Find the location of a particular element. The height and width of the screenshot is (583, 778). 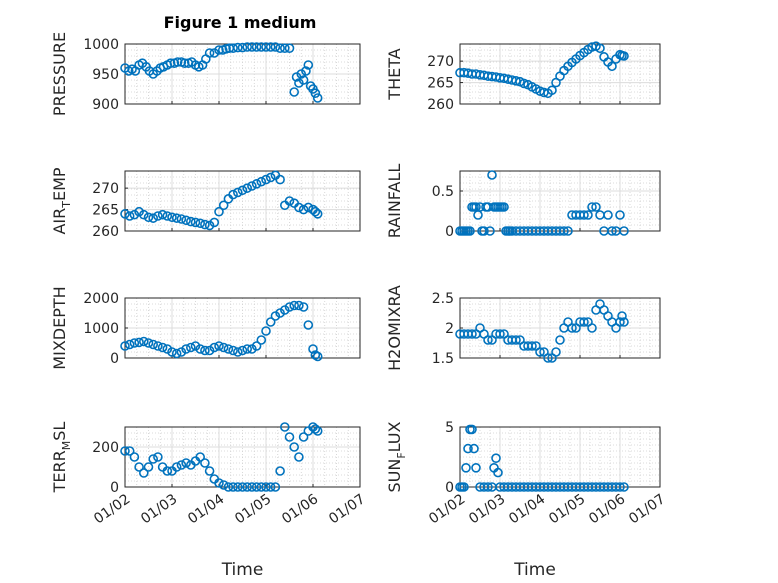

y-tick-label: 1000 is located at coordinates (101, 329).